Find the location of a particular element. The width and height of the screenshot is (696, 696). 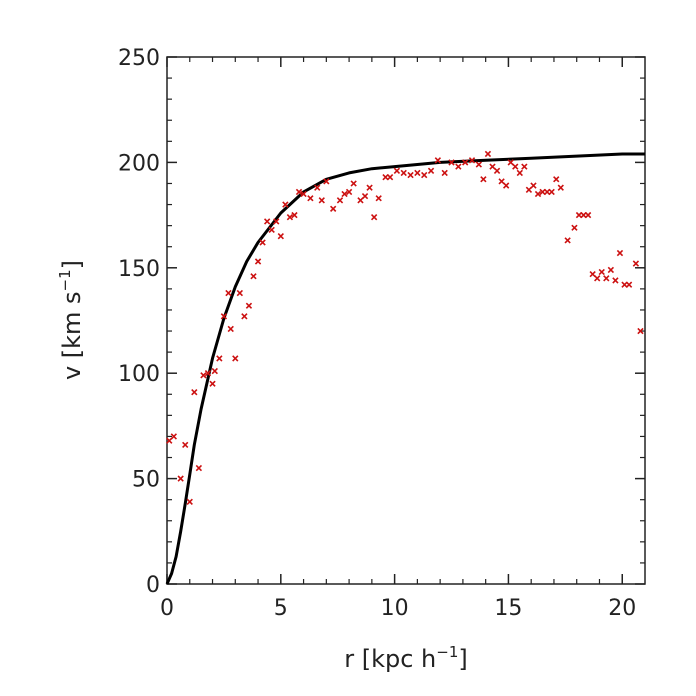

x-tick-label: 15 is located at coordinates (508, 608).